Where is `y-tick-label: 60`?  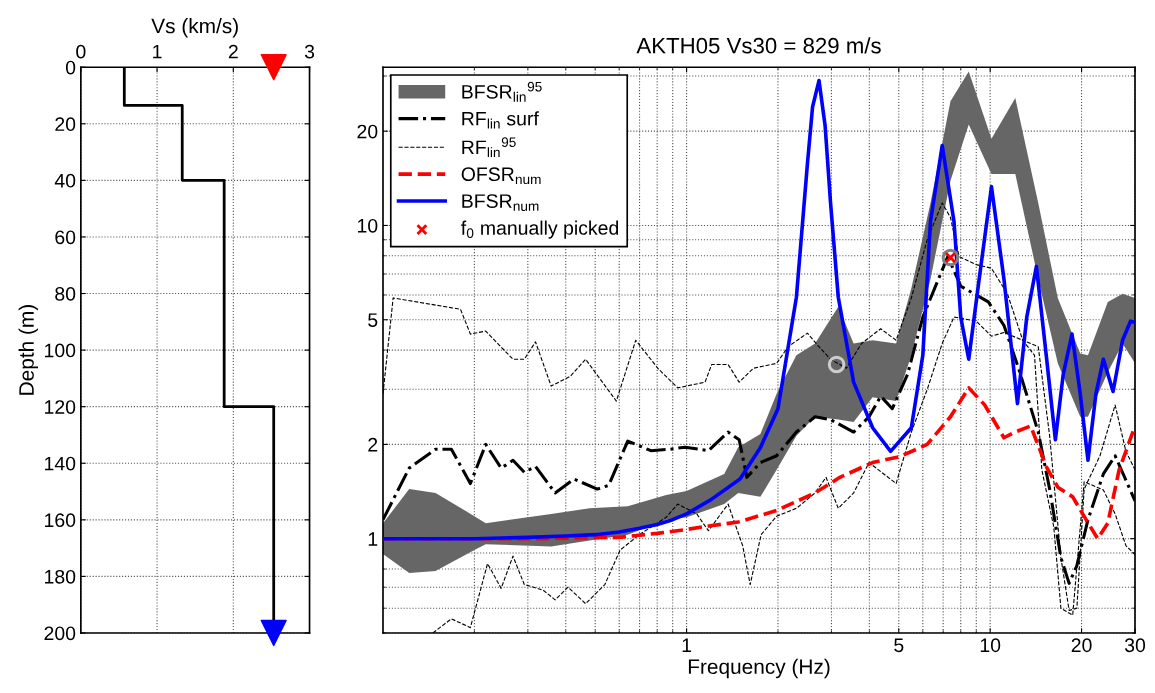
y-tick-label: 60 is located at coordinates (65, 237).